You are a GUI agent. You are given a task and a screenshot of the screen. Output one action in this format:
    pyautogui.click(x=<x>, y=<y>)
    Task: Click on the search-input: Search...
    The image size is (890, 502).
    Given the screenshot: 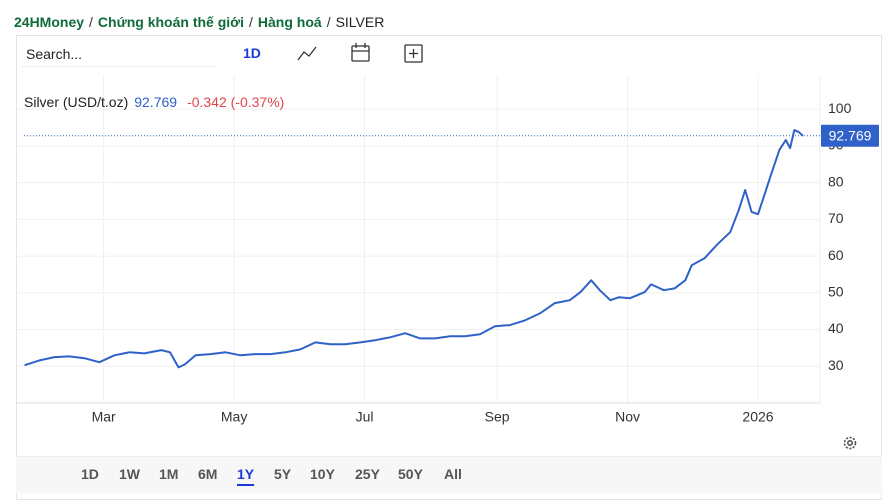 What is the action you would take?
    pyautogui.click(x=118, y=54)
    